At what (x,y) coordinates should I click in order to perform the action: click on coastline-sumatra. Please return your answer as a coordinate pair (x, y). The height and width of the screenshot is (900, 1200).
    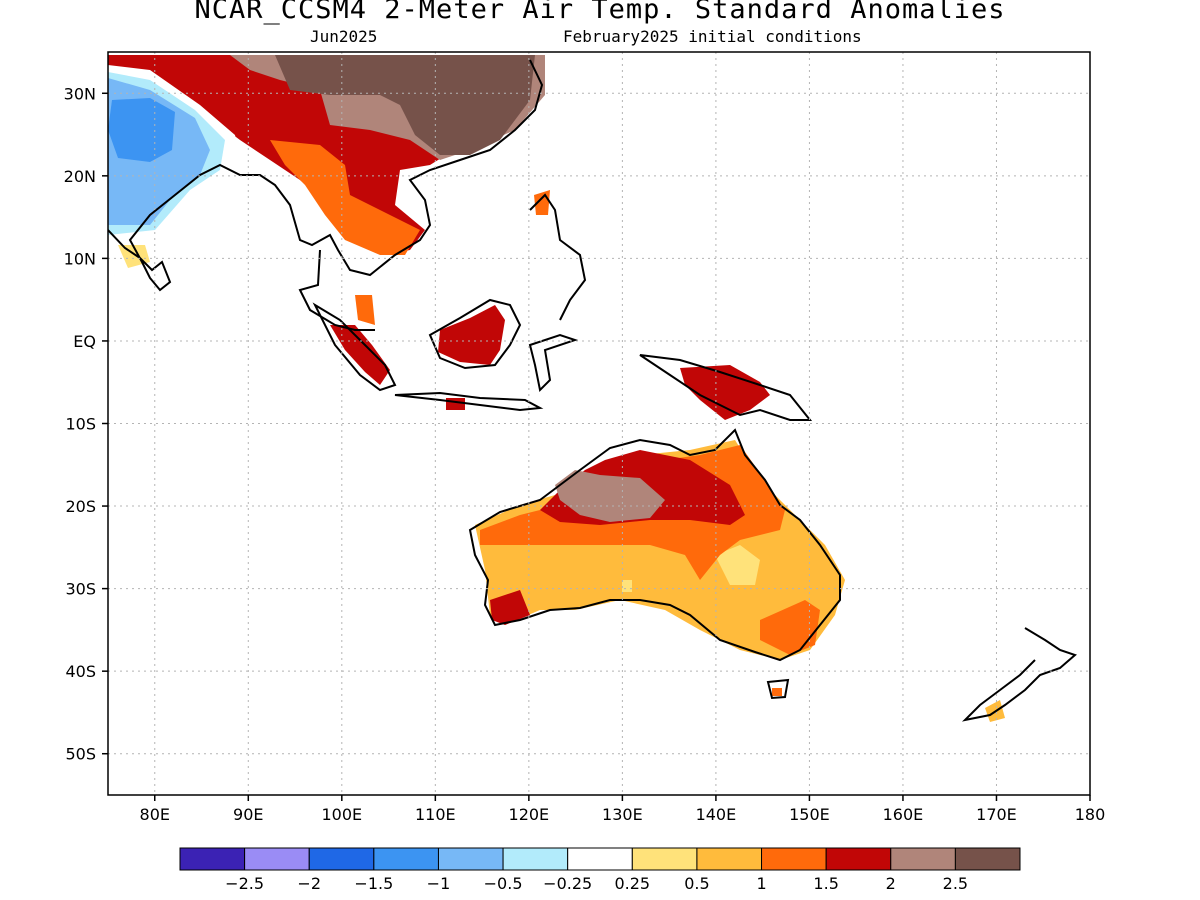
    Looking at the image, I should click on (354, 347).